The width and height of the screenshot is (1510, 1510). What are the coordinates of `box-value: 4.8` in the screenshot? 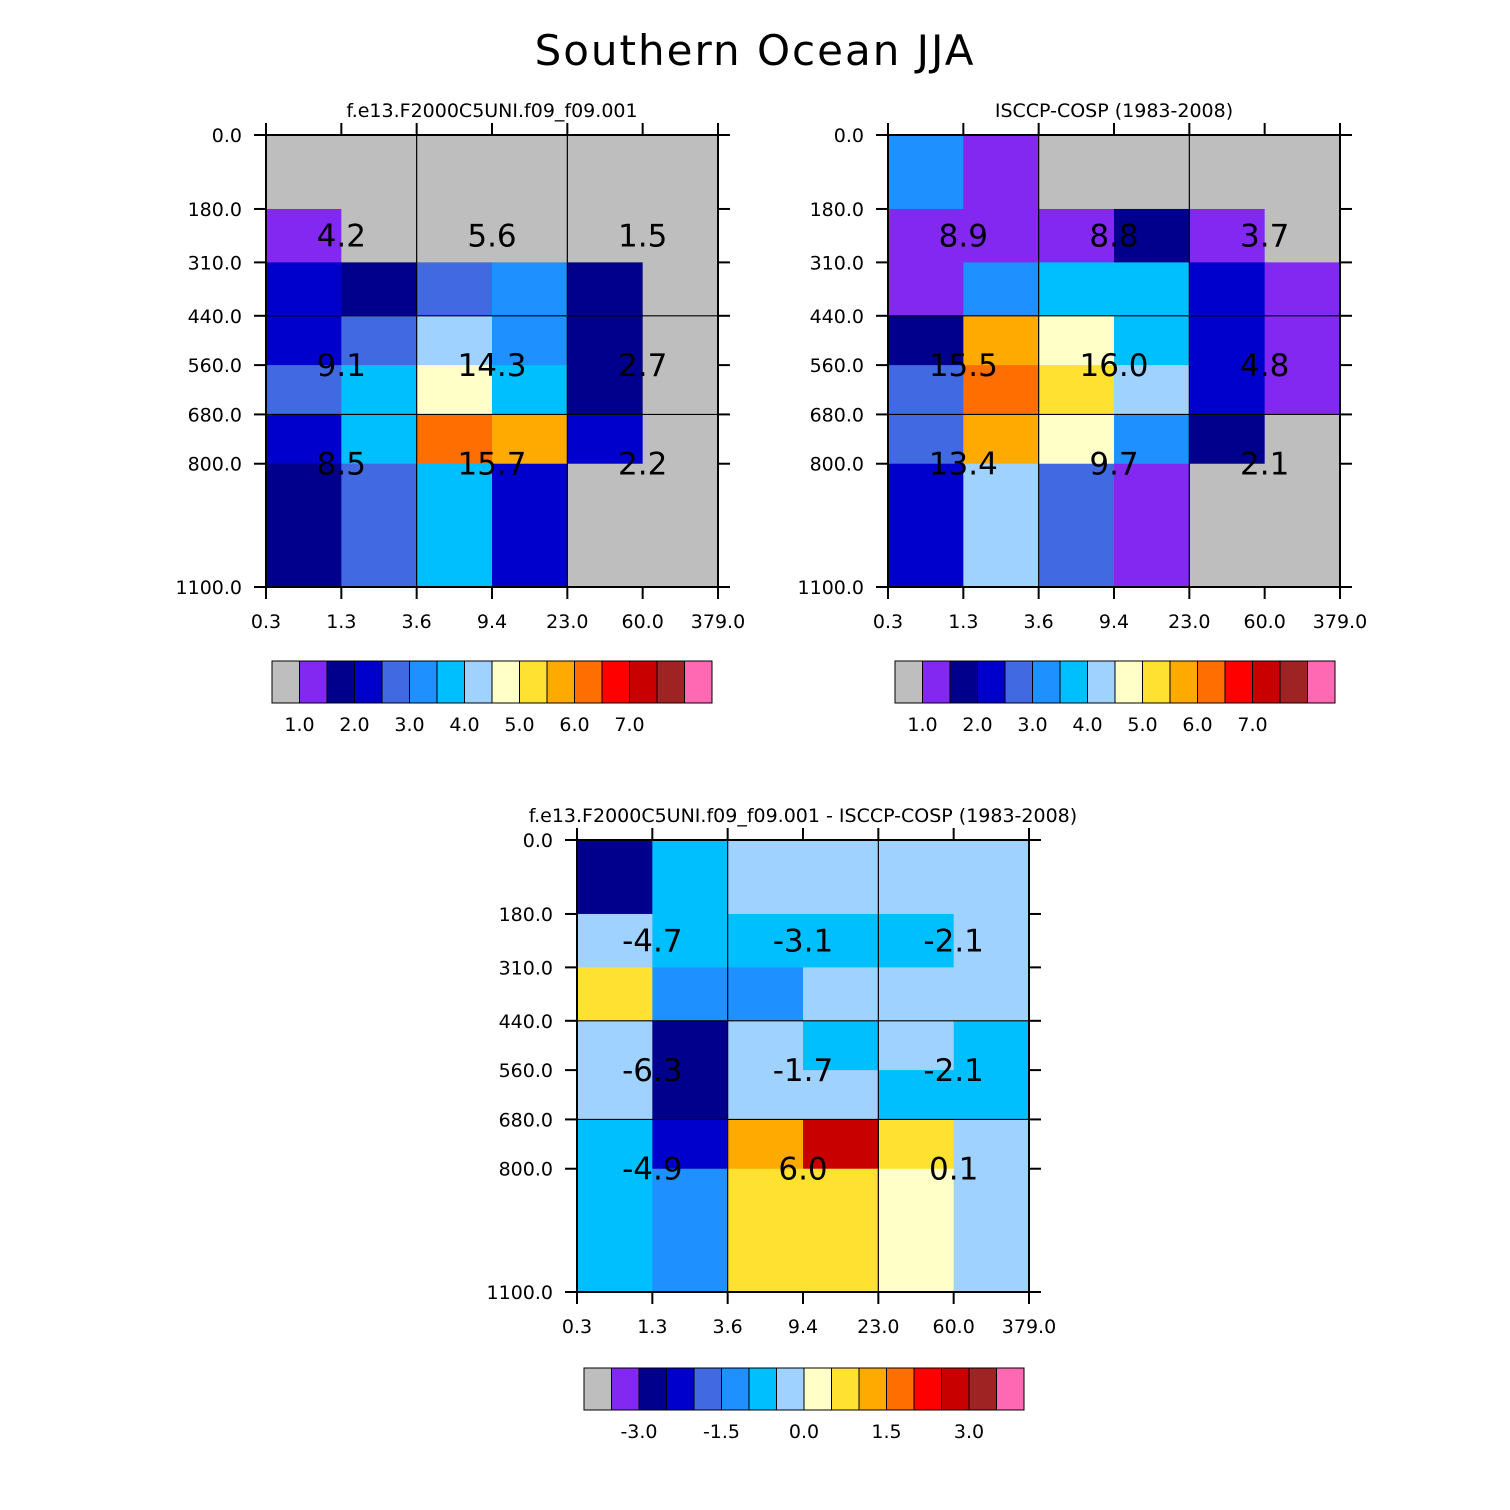 It's located at (1264, 366).